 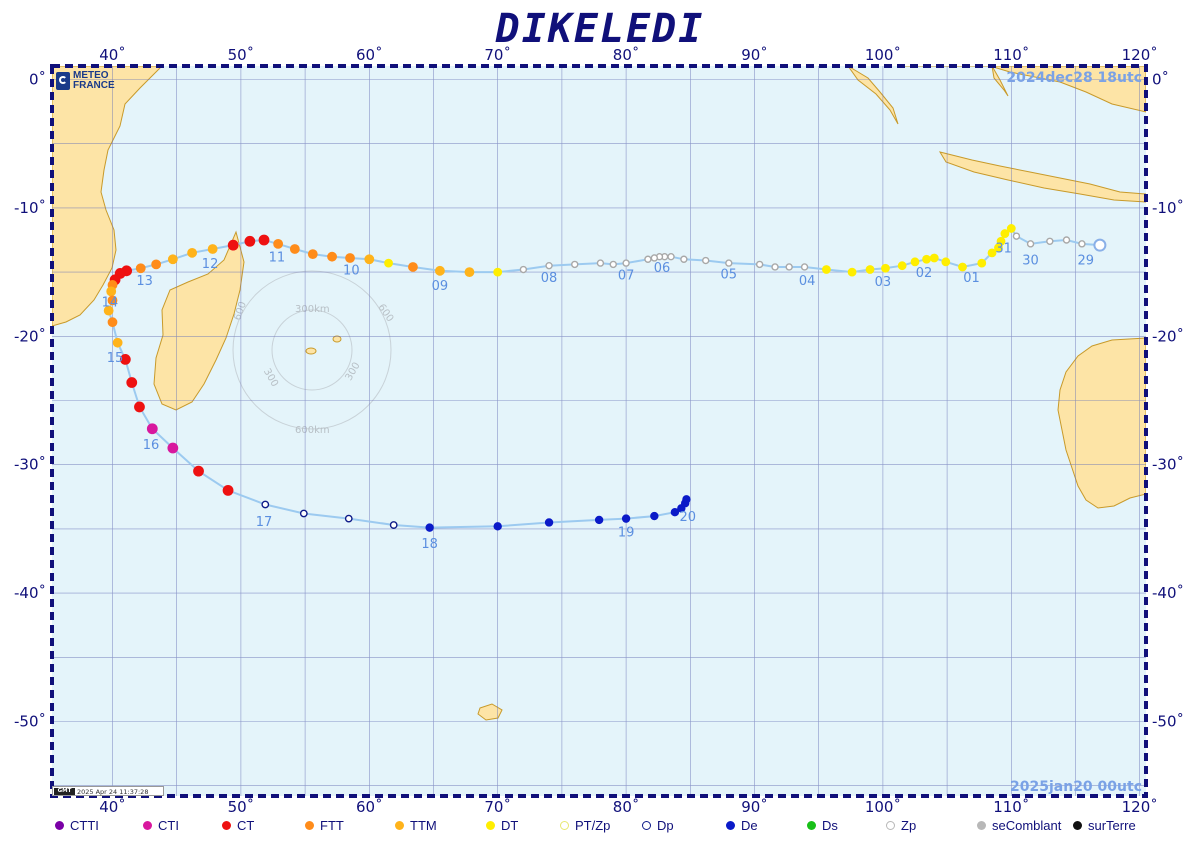 I want to click on legend-item-ct: CT, so click(x=238, y=825).